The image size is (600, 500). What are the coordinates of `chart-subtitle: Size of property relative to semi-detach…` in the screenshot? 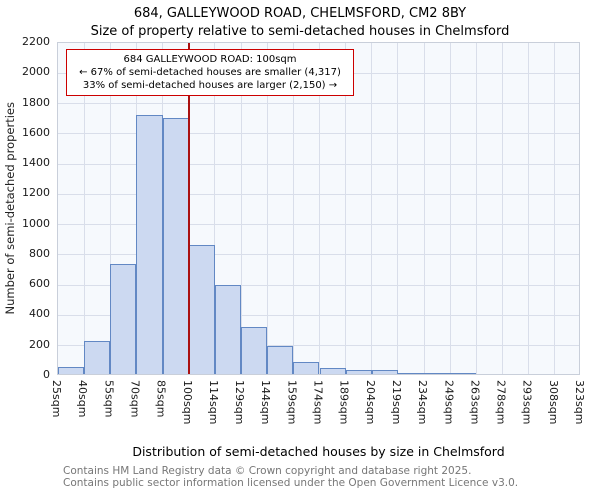 It's located at (300, 31).